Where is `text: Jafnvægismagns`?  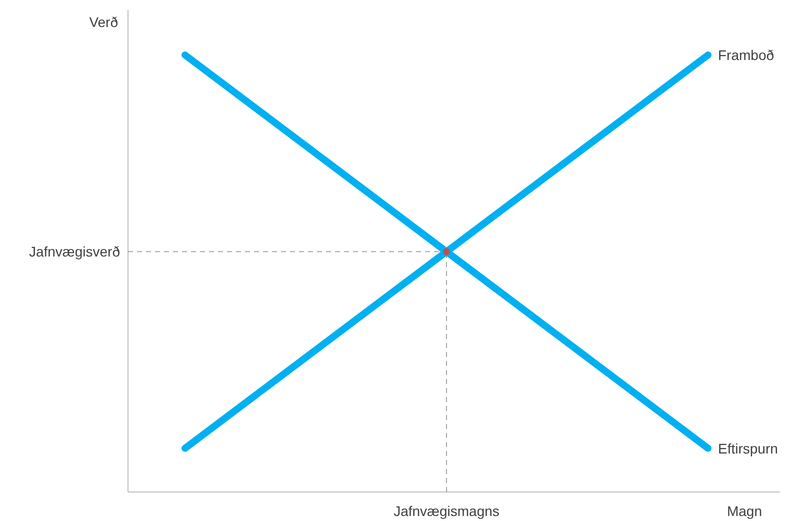
text: Jafnvægismagns is located at coordinates (447, 511).